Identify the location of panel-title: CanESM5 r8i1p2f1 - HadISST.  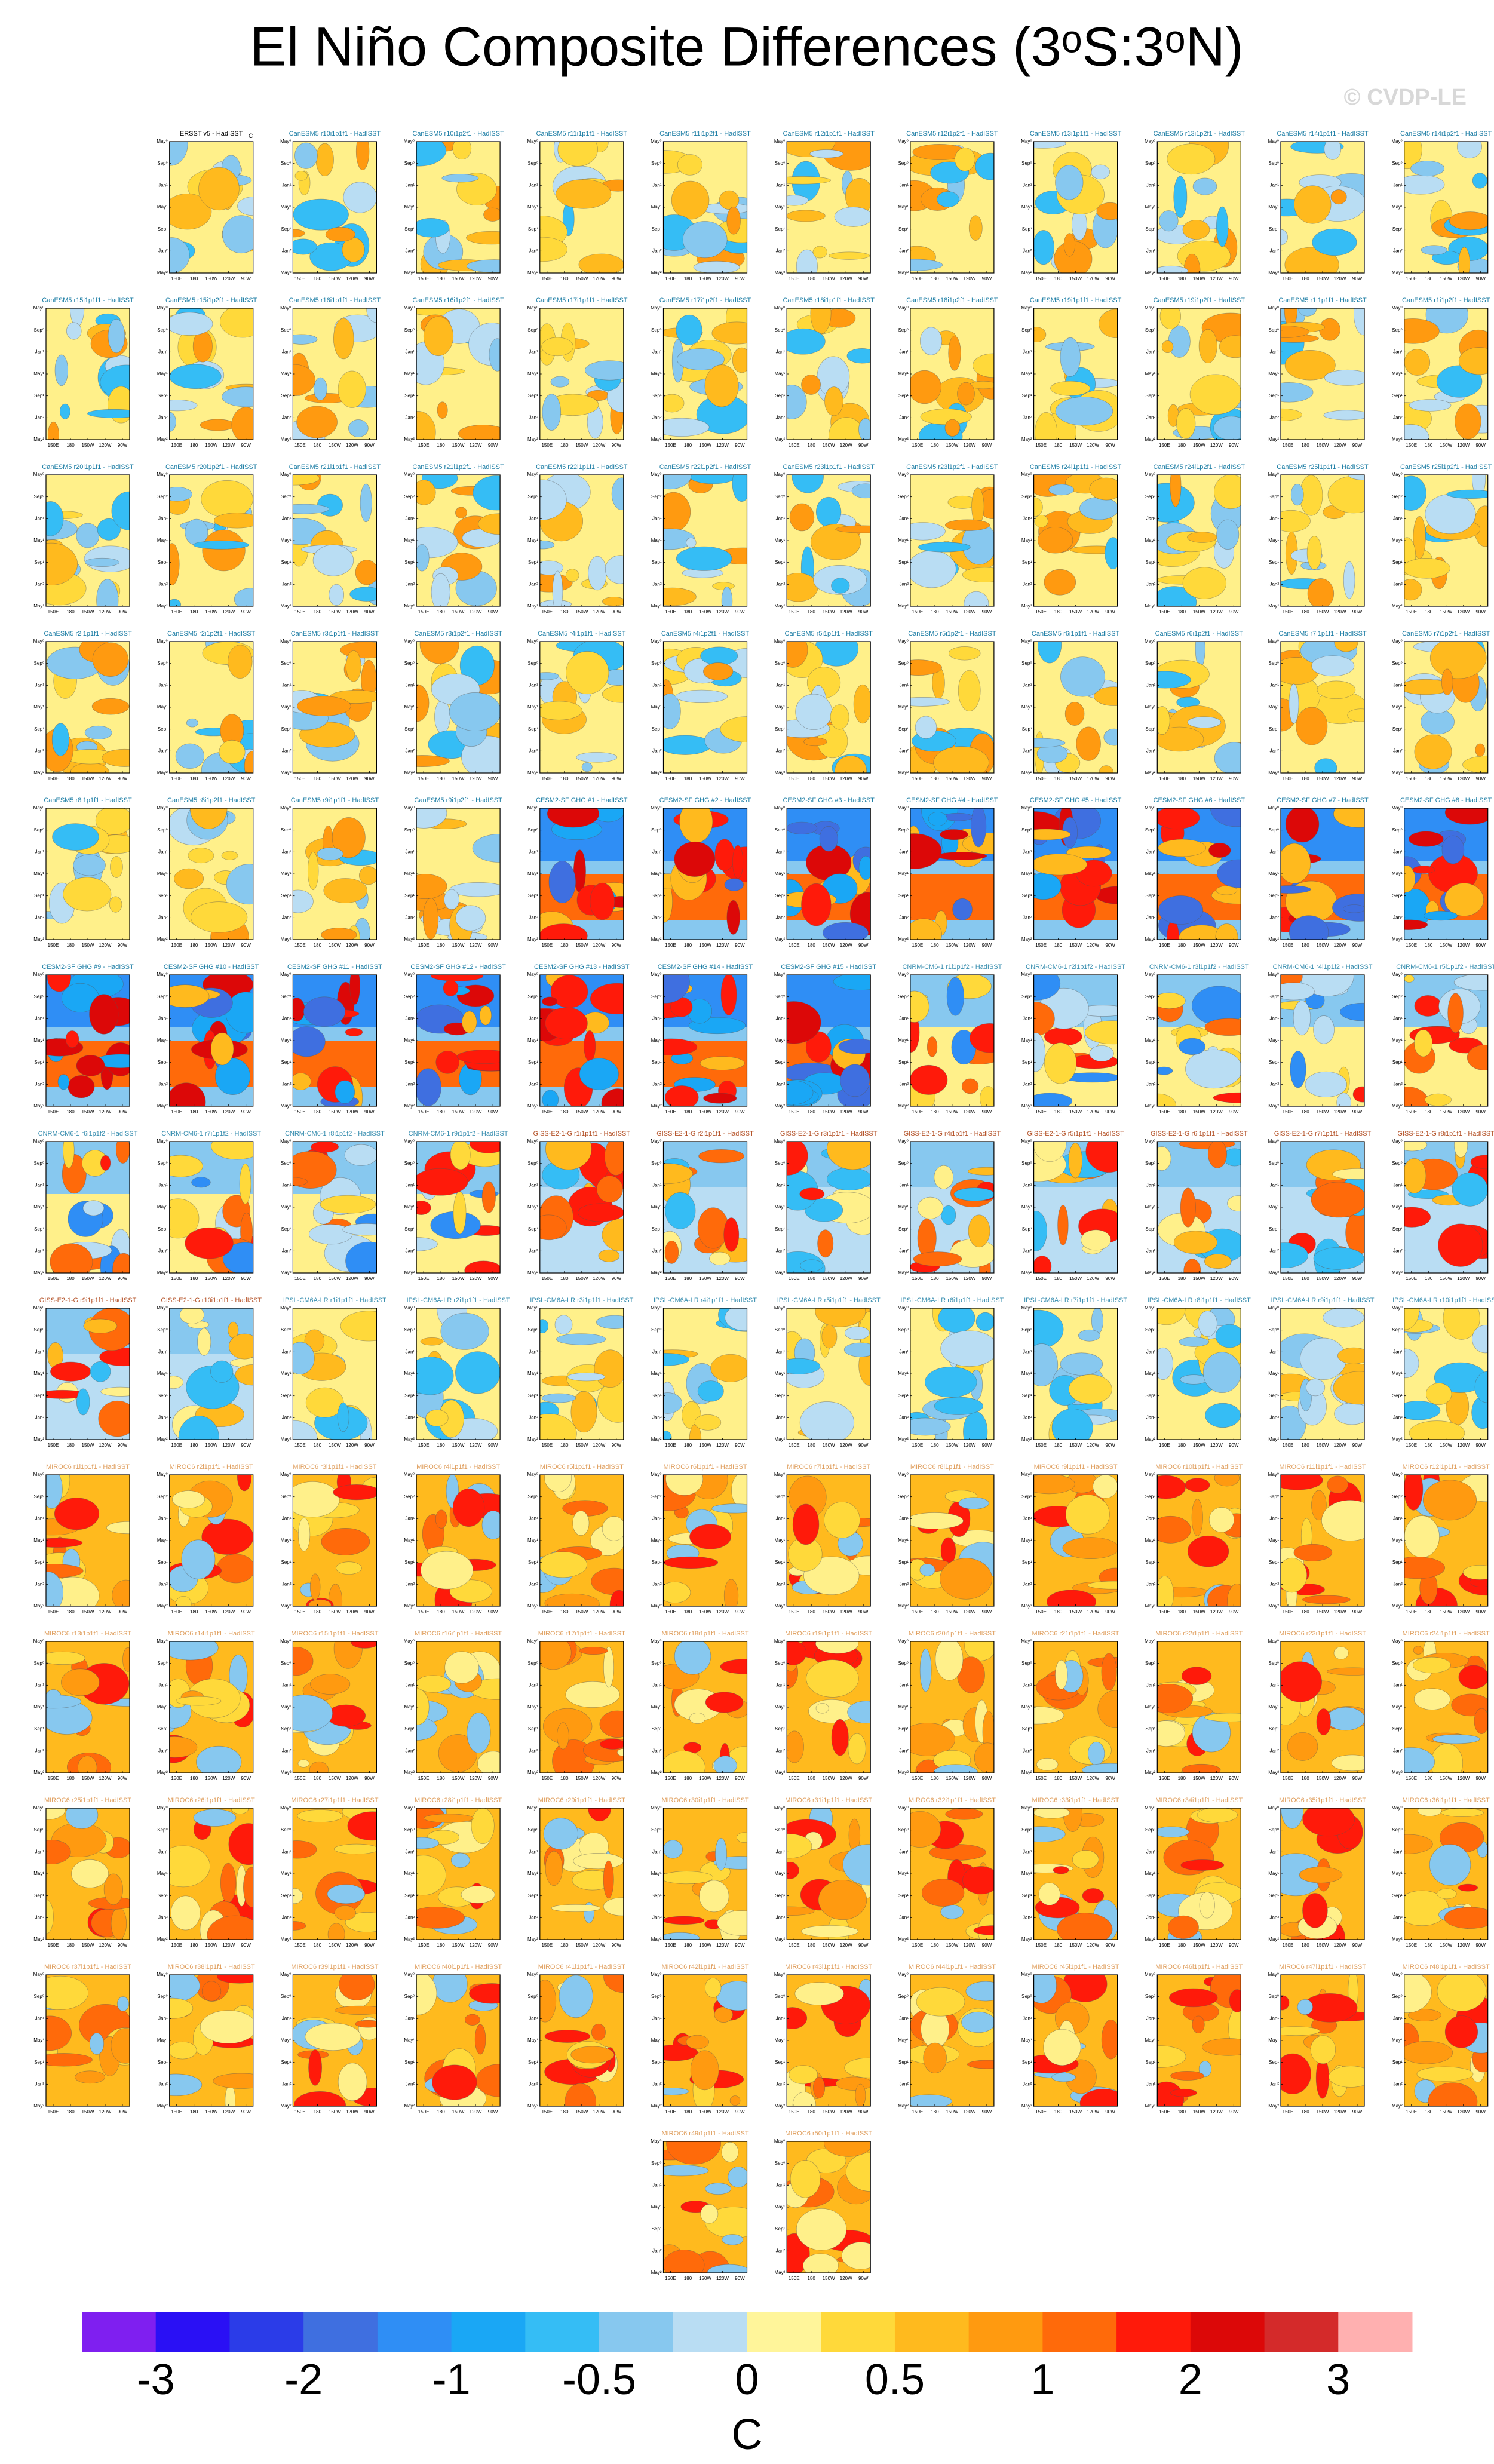
(211, 801).